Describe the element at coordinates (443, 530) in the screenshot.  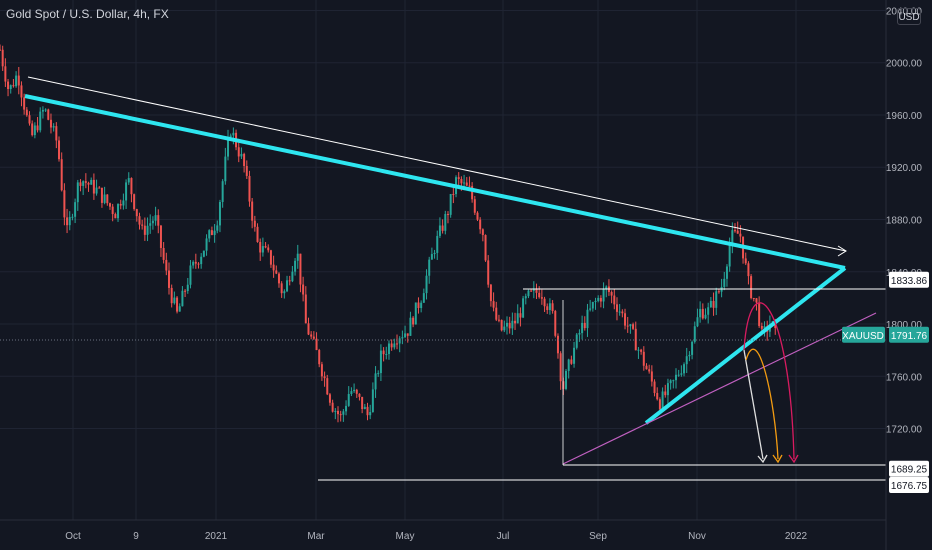
I see `time-axis: Oct 9 2021 Mar May Jul Sep Nov 2022` at that location.